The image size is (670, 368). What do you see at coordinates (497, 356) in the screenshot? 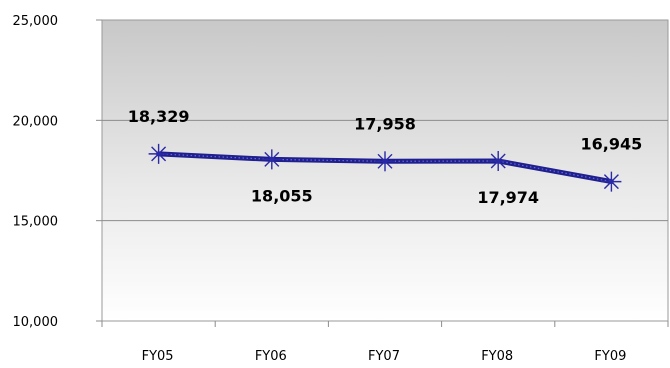
I see `x-tick-label: FY08` at bounding box center [497, 356].